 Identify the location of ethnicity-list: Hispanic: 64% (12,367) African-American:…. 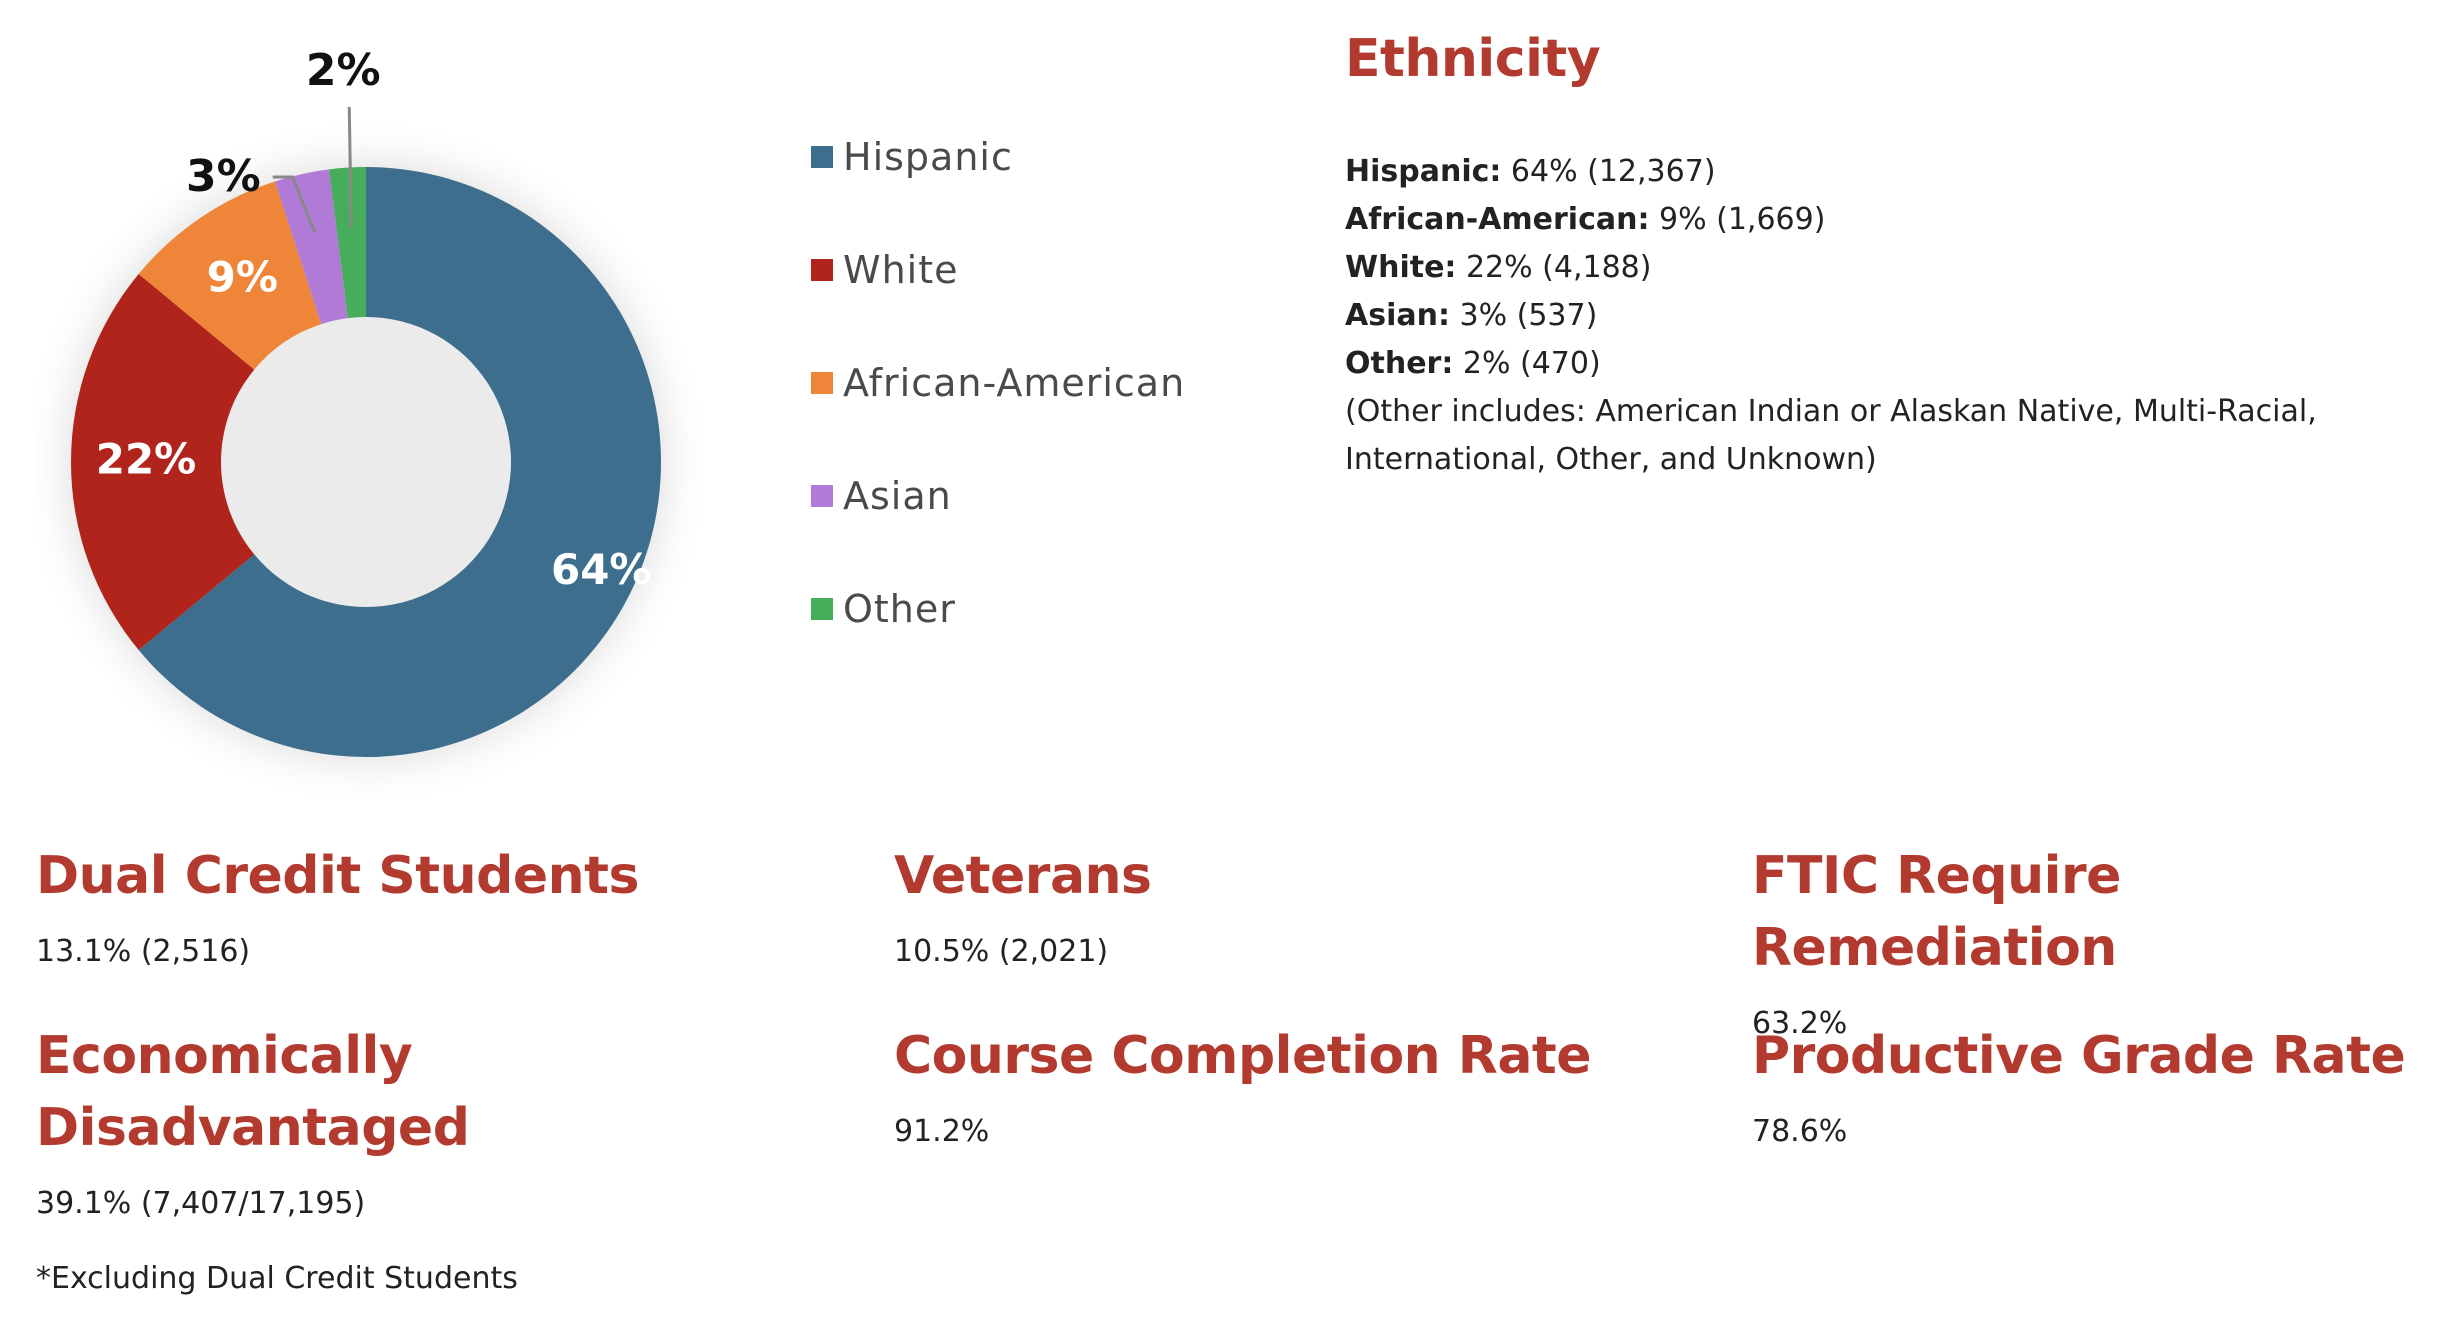
(1885, 316).